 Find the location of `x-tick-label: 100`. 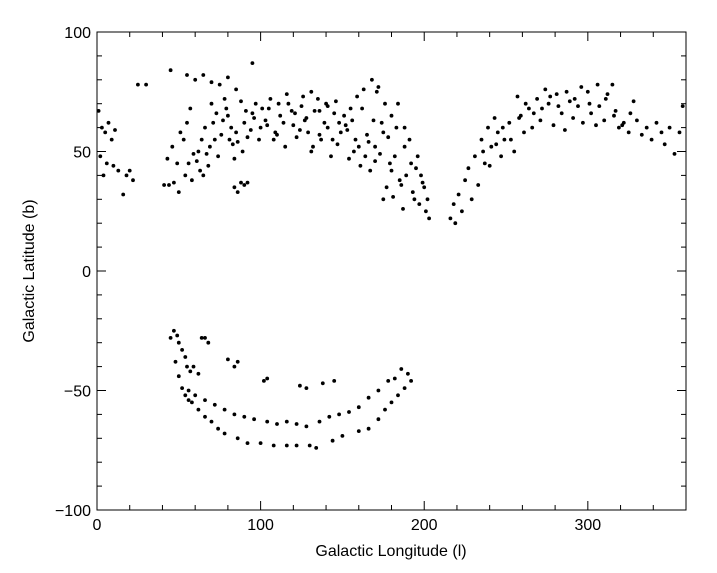

x-tick-label: 100 is located at coordinates (260, 525).